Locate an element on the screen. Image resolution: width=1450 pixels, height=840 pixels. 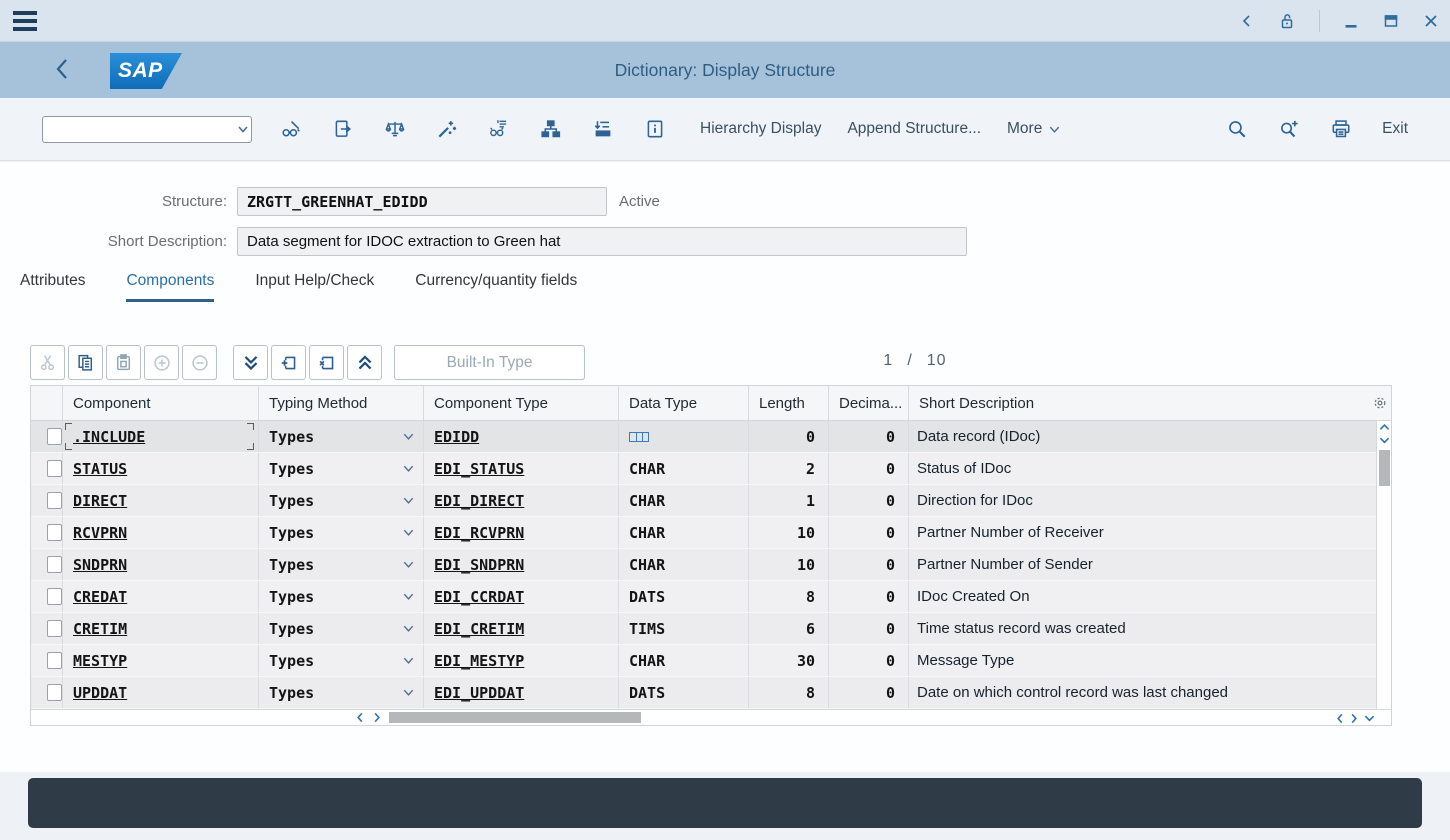
scroll-down-icon is located at coordinates (1384, 440).